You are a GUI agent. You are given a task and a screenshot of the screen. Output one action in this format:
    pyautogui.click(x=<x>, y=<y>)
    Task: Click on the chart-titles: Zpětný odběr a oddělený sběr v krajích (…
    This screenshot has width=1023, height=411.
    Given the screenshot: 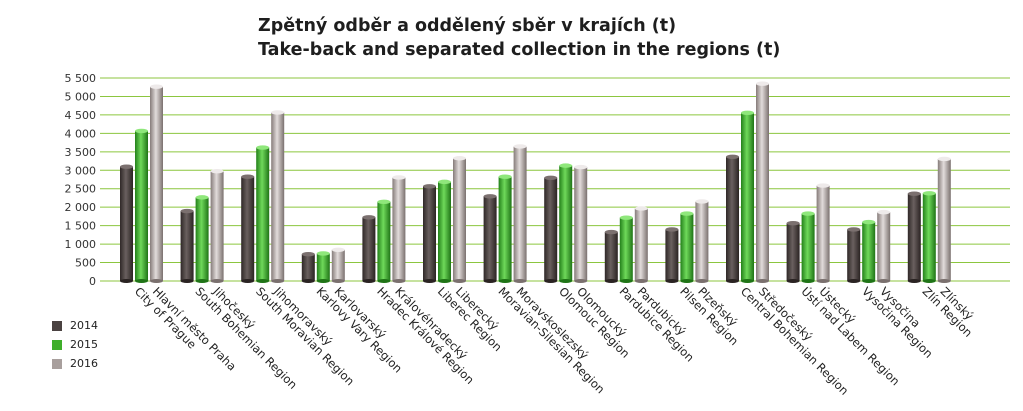 What is the action you would take?
    pyautogui.click(x=519, y=38)
    